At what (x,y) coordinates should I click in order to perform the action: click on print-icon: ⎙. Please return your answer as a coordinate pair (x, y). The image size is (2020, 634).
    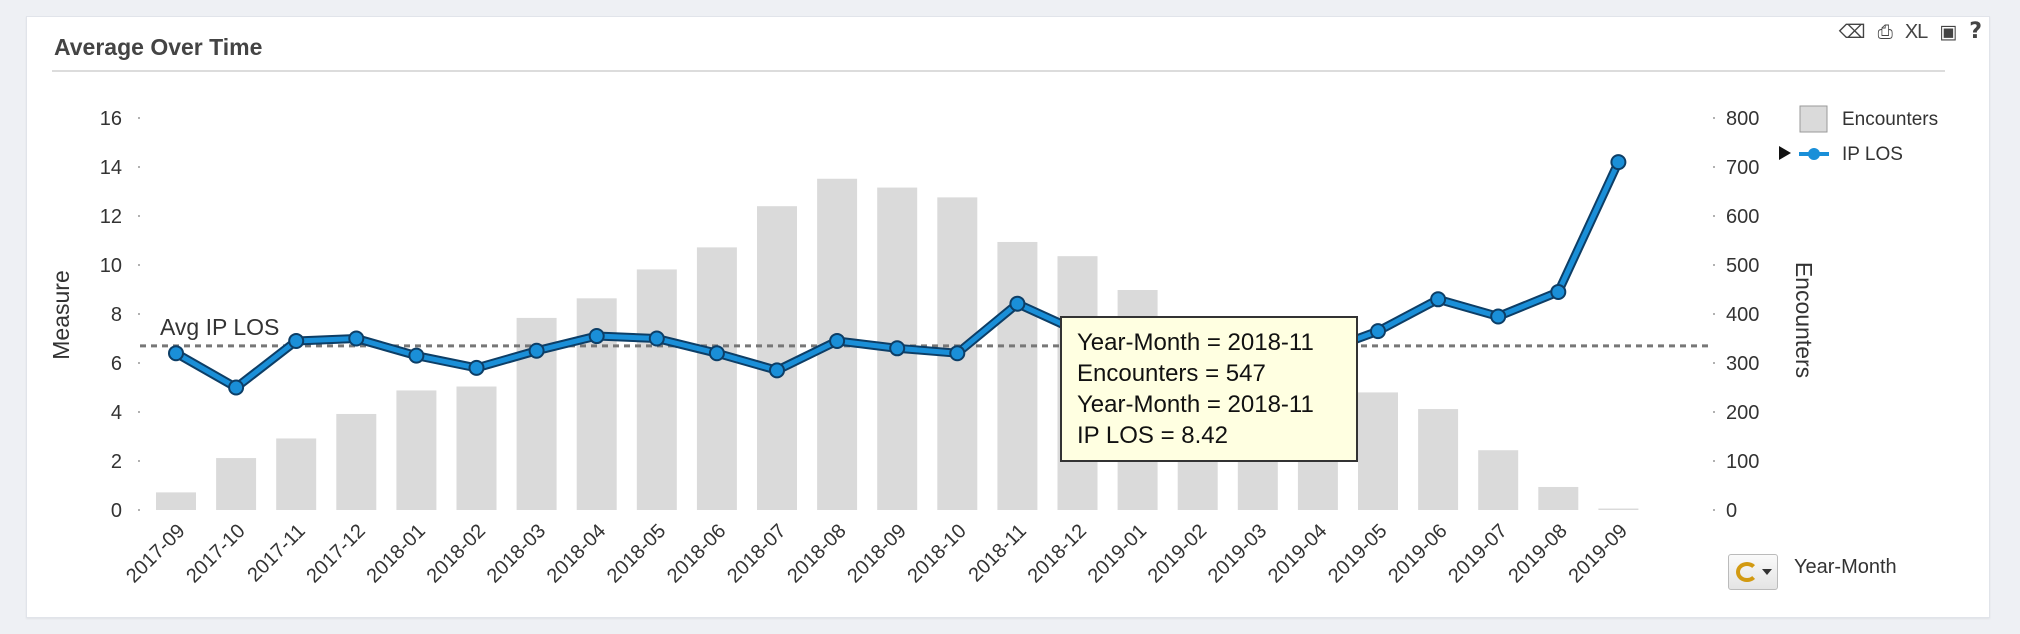
    Looking at the image, I should click on (1885, 32).